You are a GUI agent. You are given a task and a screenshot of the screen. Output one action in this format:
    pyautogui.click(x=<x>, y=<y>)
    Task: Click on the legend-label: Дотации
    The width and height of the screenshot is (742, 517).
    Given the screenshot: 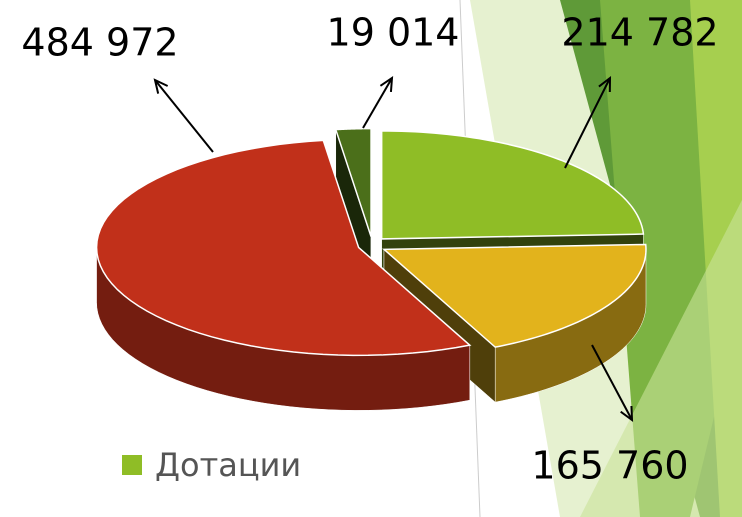 What is the action you would take?
    pyautogui.click(x=228, y=465)
    